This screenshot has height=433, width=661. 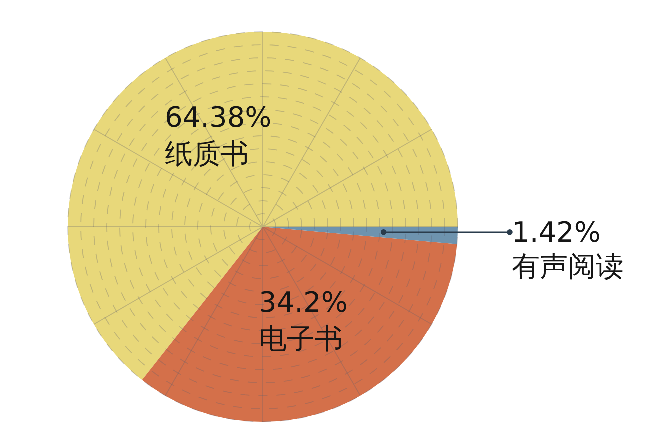 I want to click on slice-label: 纸质书, so click(x=207, y=153).